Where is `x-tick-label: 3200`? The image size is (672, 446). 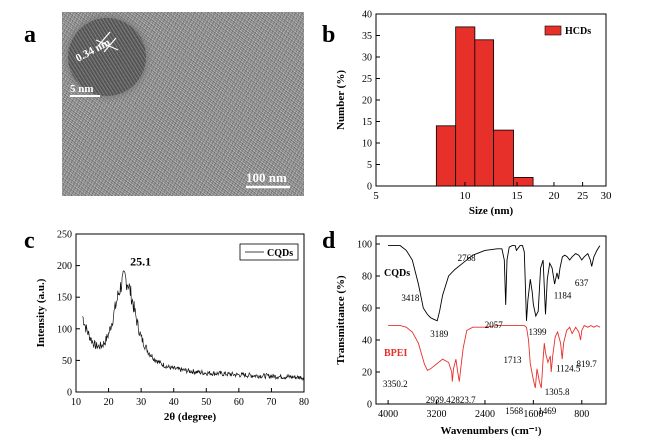 x-tick-label: 3200 is located at coordinates (437, 414).